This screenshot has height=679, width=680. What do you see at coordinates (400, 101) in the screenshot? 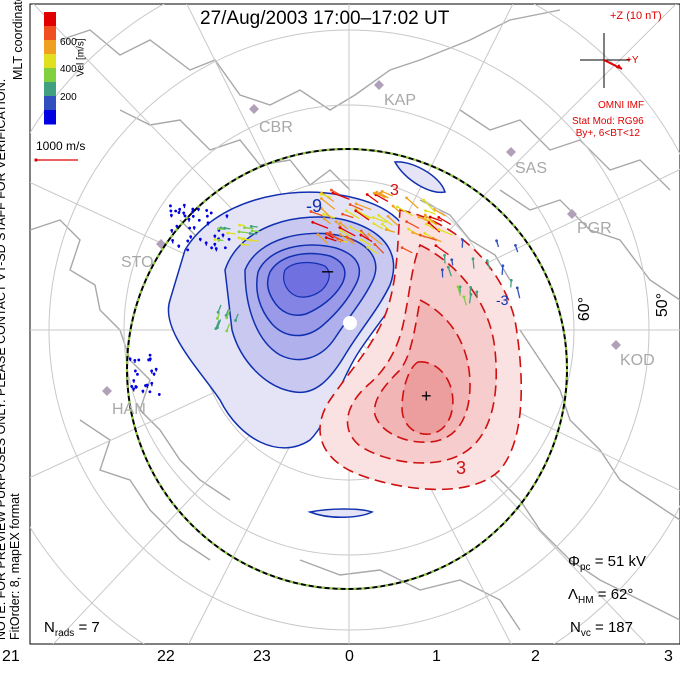
I see `station-kap: KAP` at bounding box center [400, 101].